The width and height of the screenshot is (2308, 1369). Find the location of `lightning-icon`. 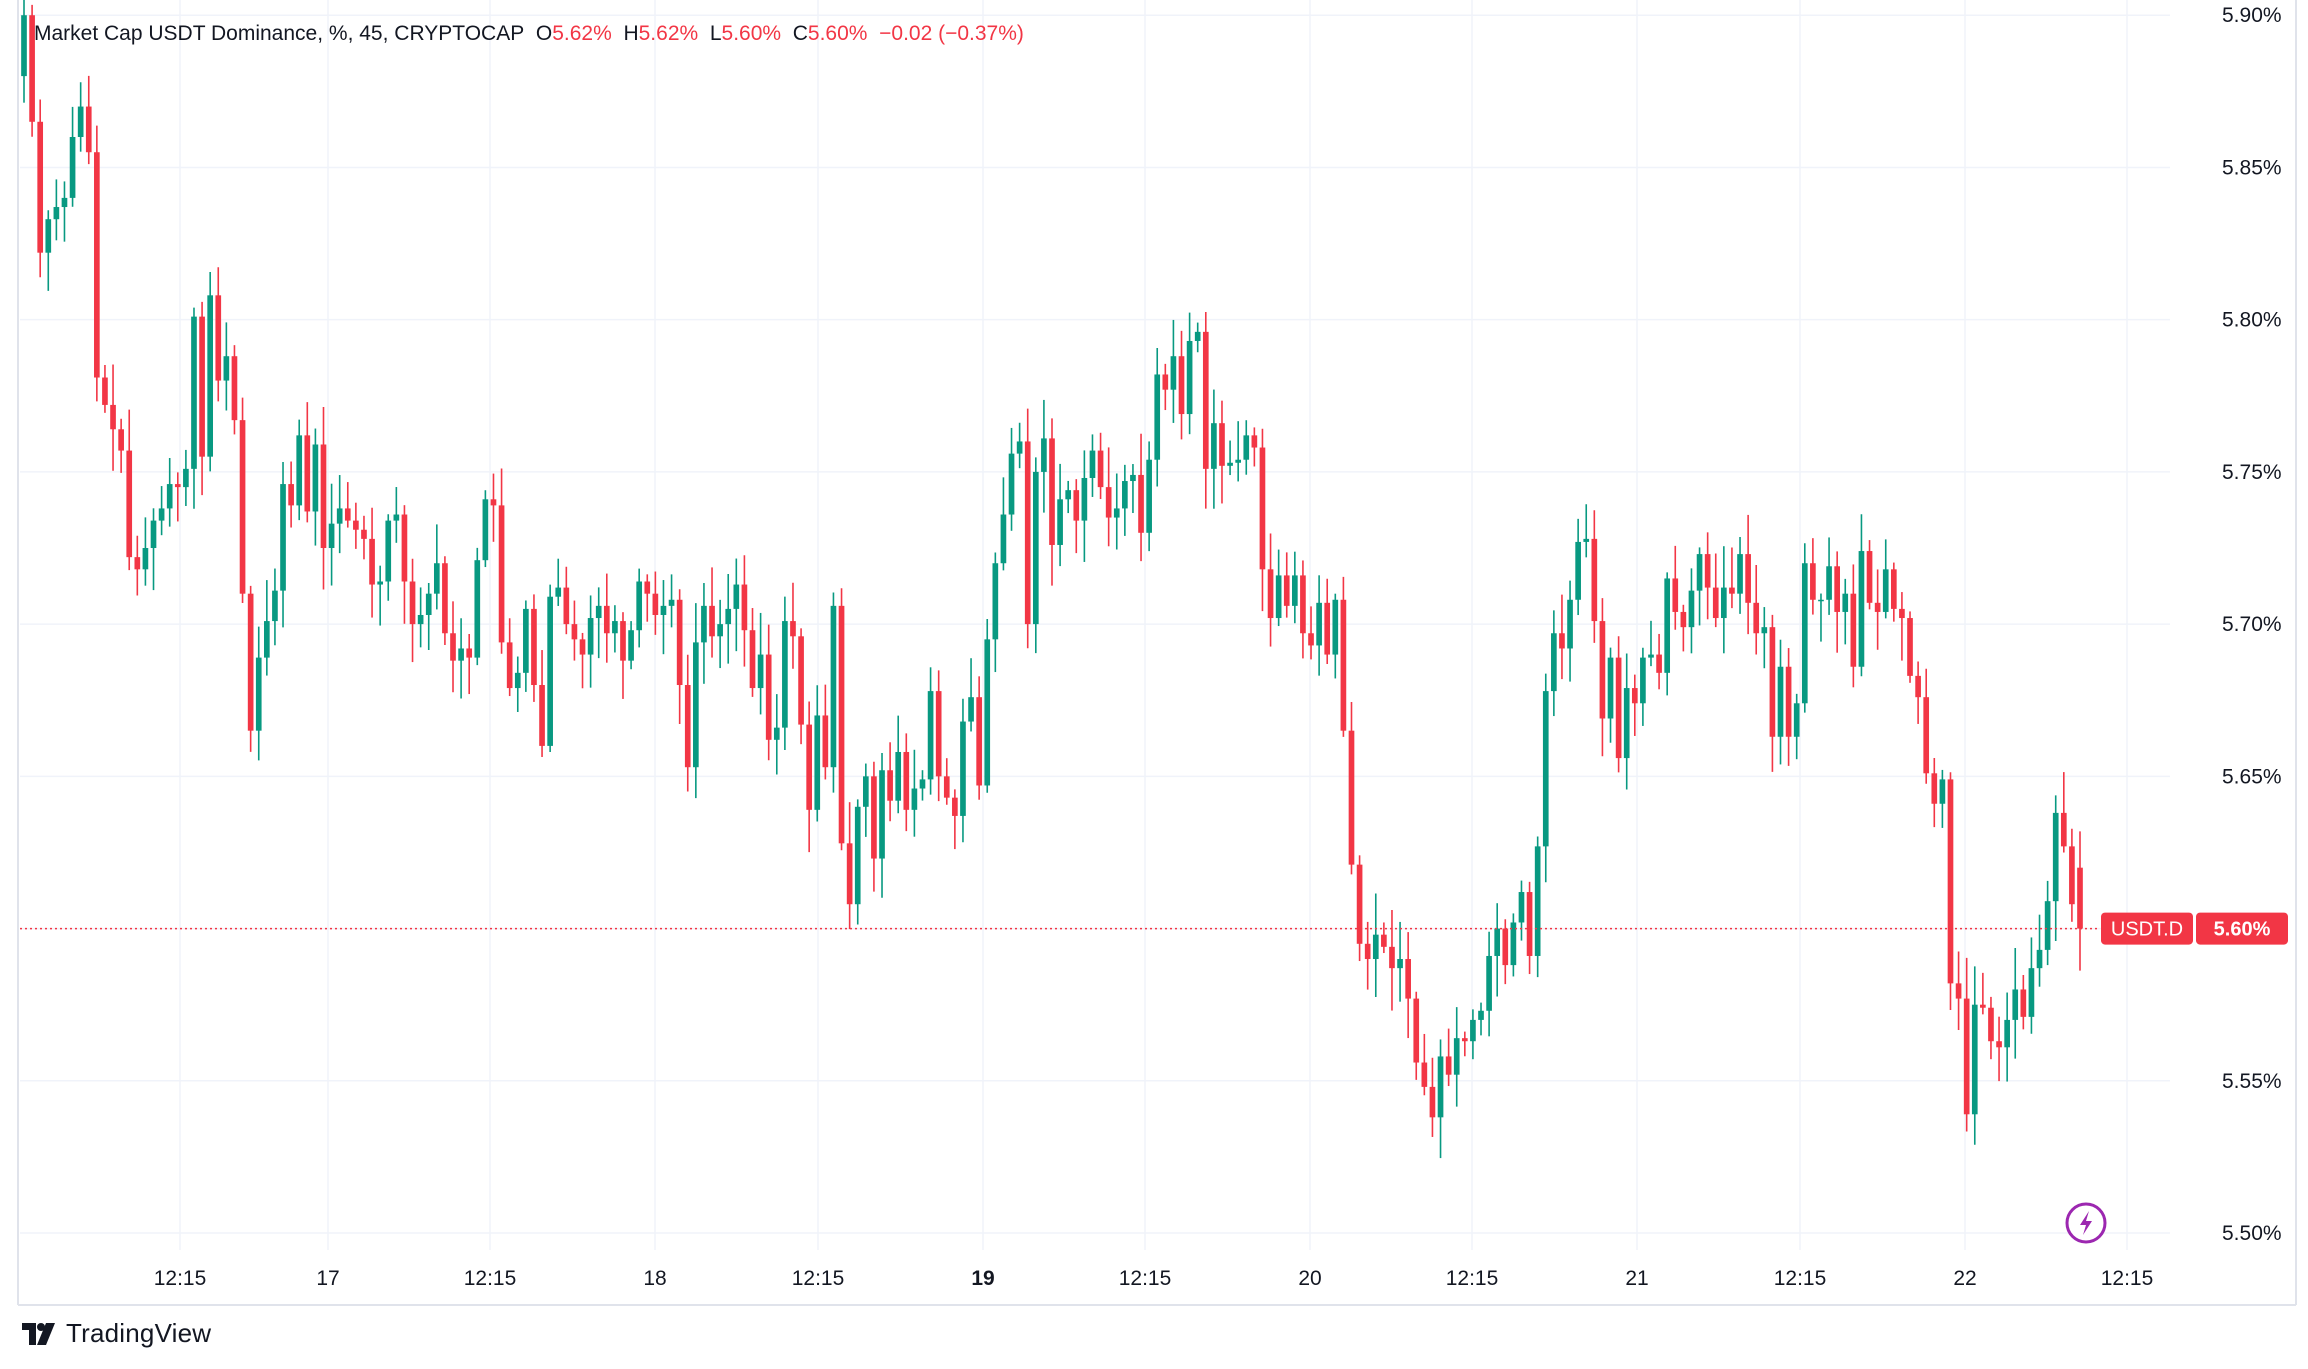

lightning-icon is located at coordinates (2086, 1223).